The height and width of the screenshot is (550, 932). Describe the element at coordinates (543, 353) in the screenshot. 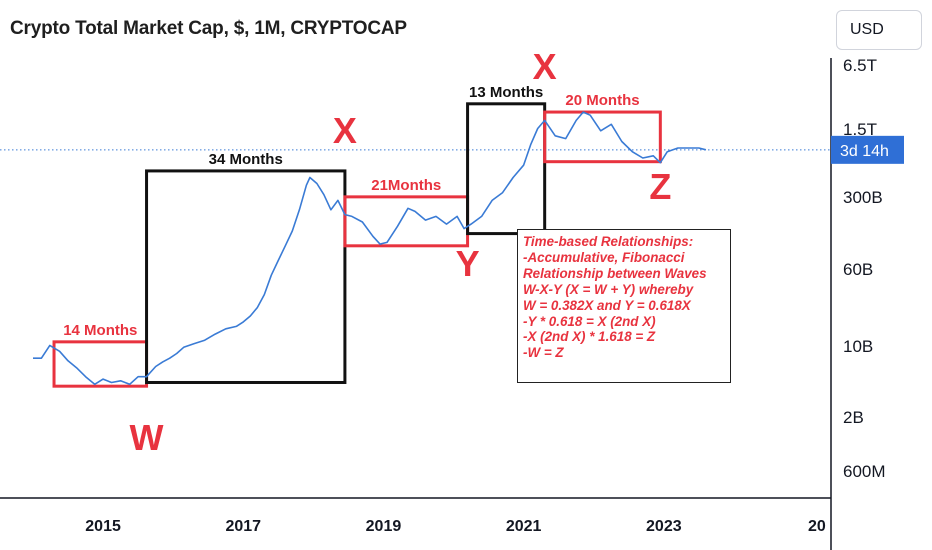

I see `note-line: -W = Z` at that location.